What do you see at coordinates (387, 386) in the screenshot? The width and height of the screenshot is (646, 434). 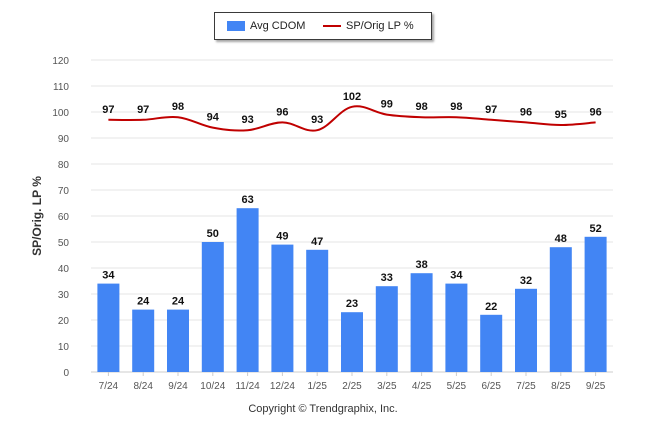 I see `x-tick-label-3/25: 3/25` at bounding box center [387, 386].